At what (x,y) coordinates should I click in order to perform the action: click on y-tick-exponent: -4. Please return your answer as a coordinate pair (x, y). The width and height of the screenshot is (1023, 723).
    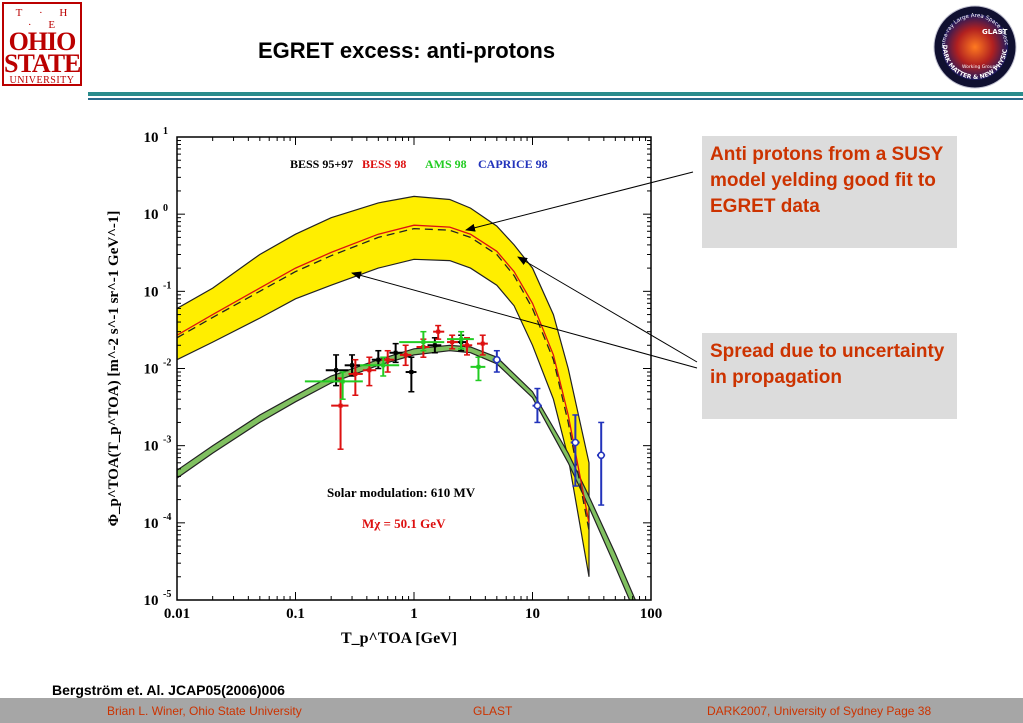
    Looking at the image, I should click on (167, 517).